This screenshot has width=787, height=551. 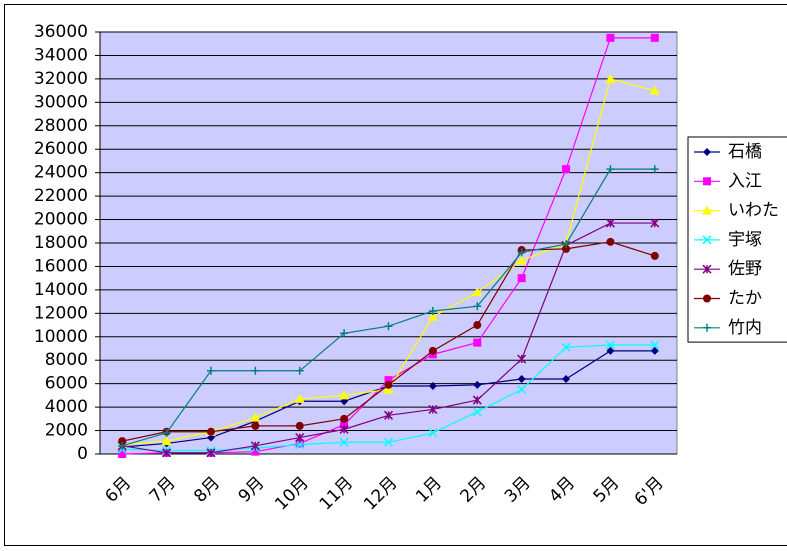 What do you see at coordinates (61, 266) in the screenshot?
I see `y-tick-label: 16000` at bounding box center [61, 266].